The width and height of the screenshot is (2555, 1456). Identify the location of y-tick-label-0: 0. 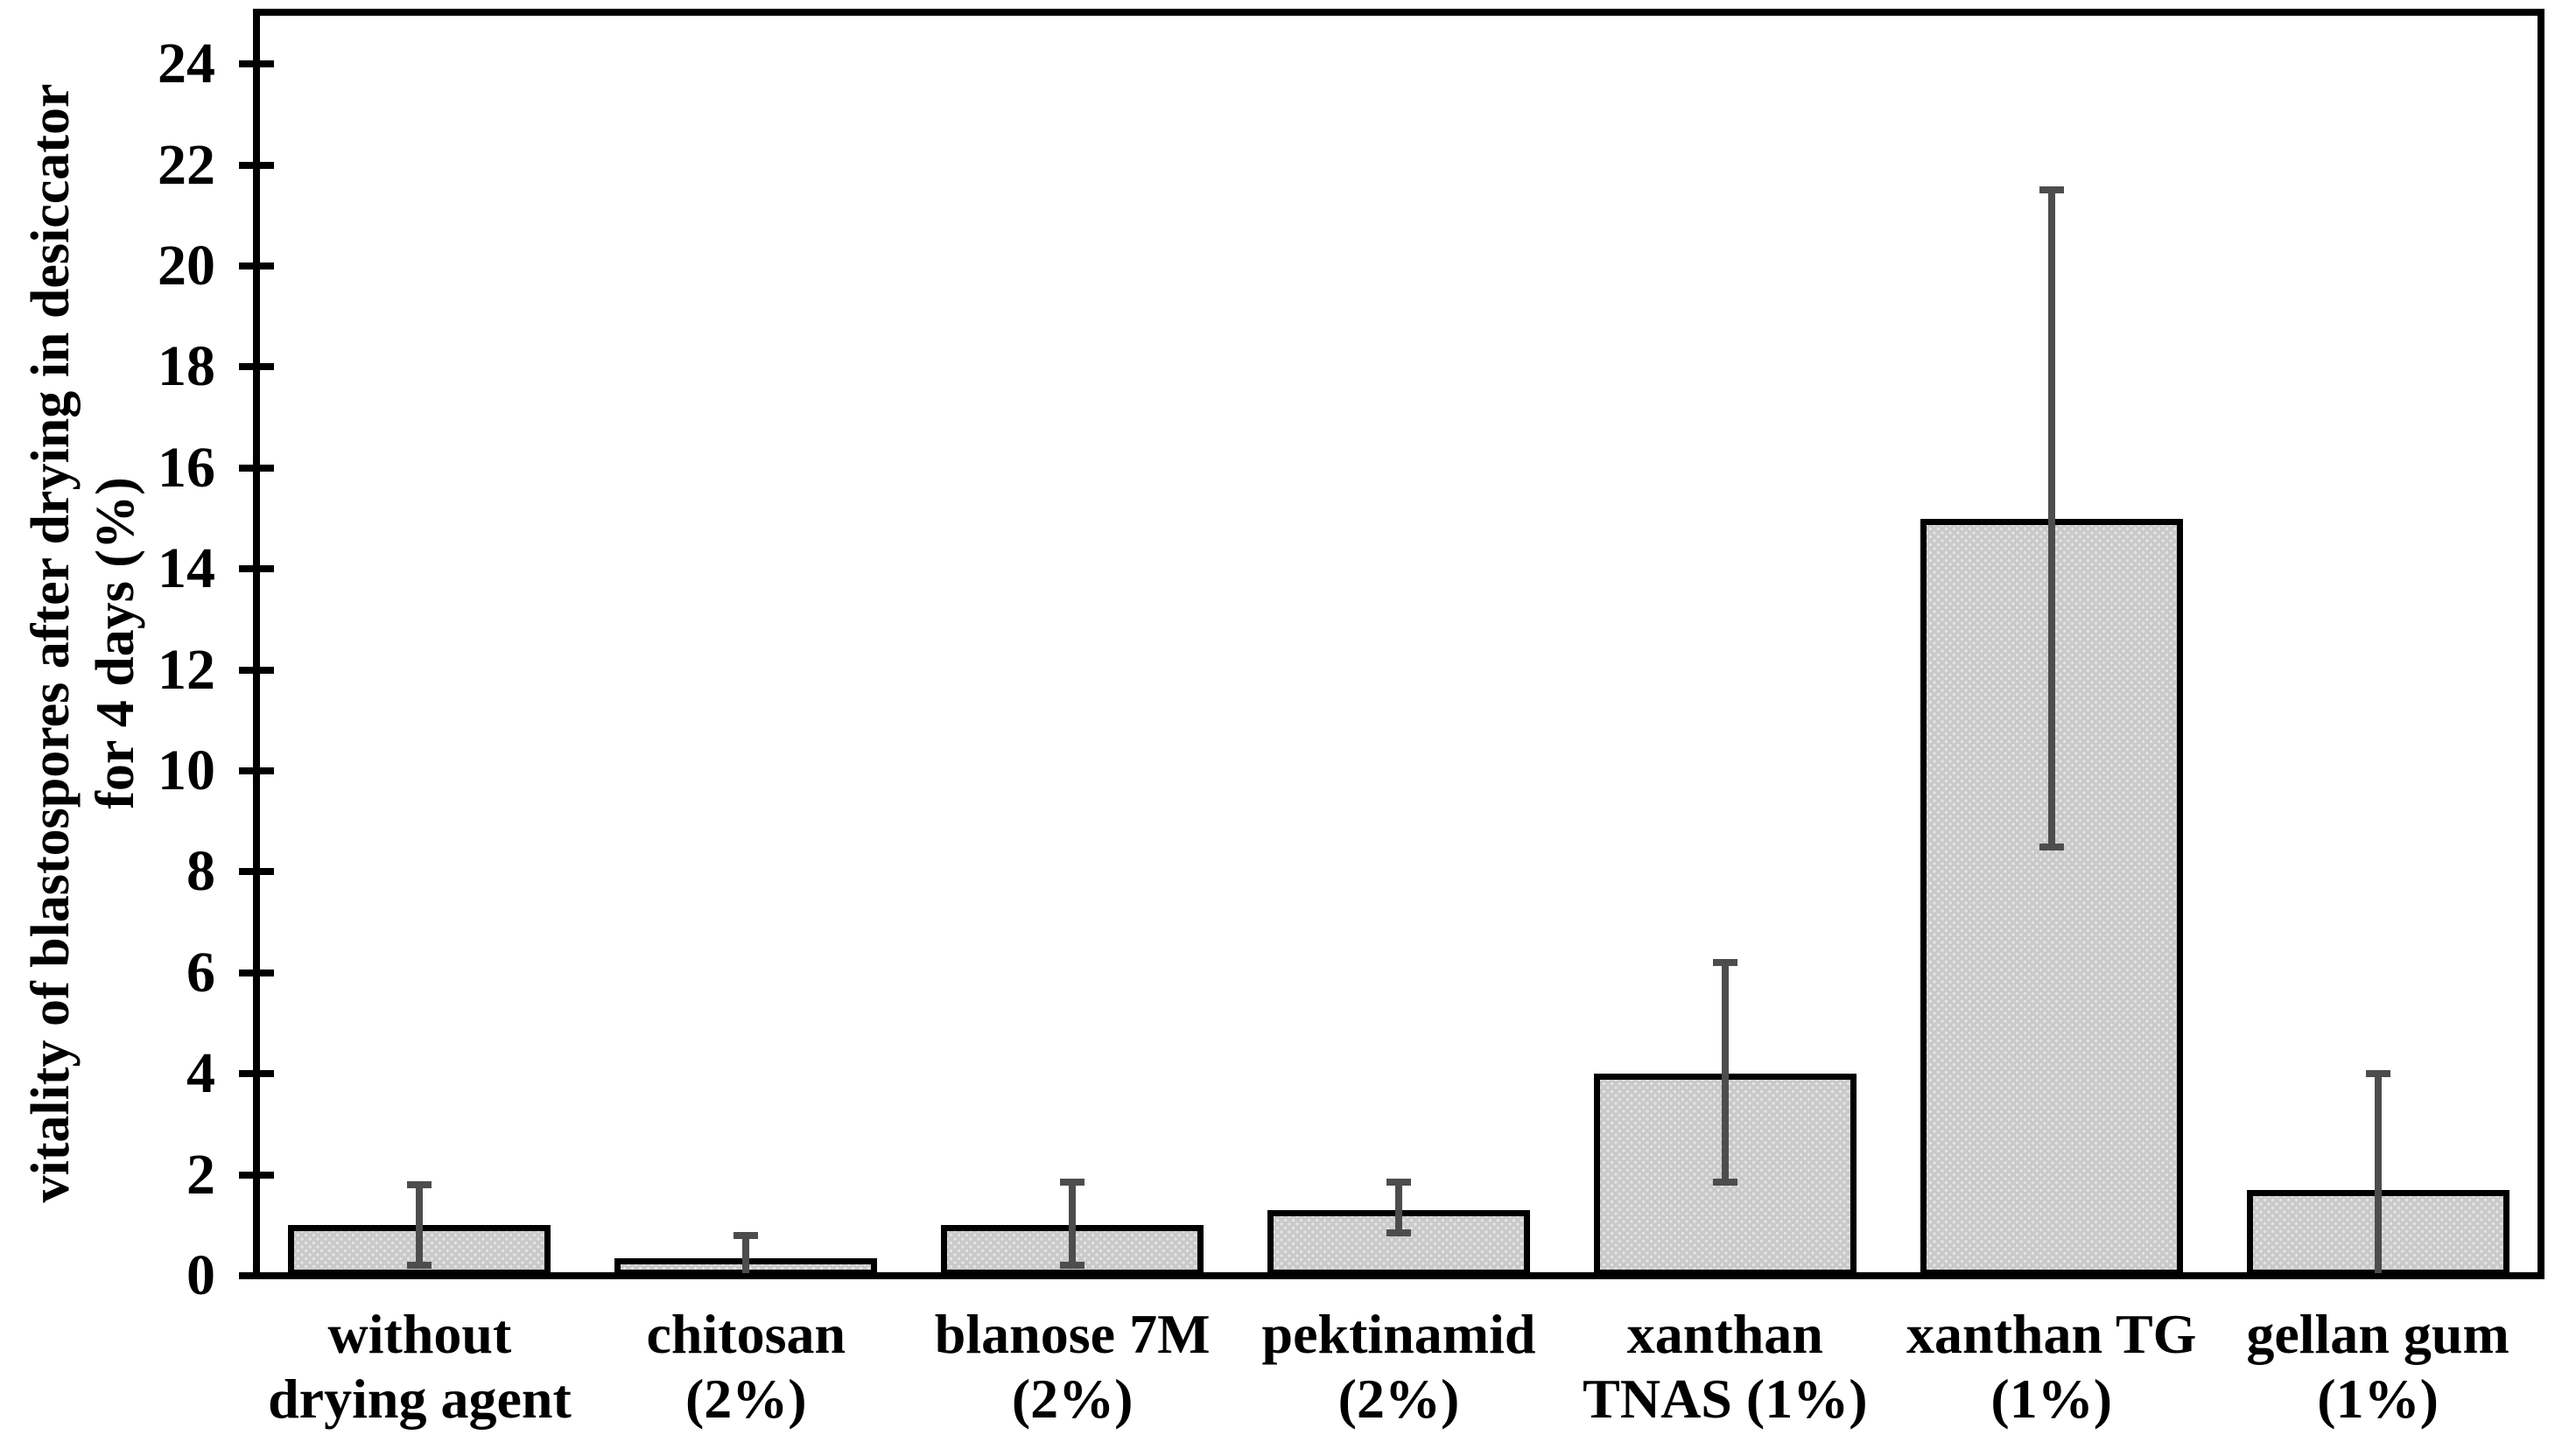
(201, 1275).